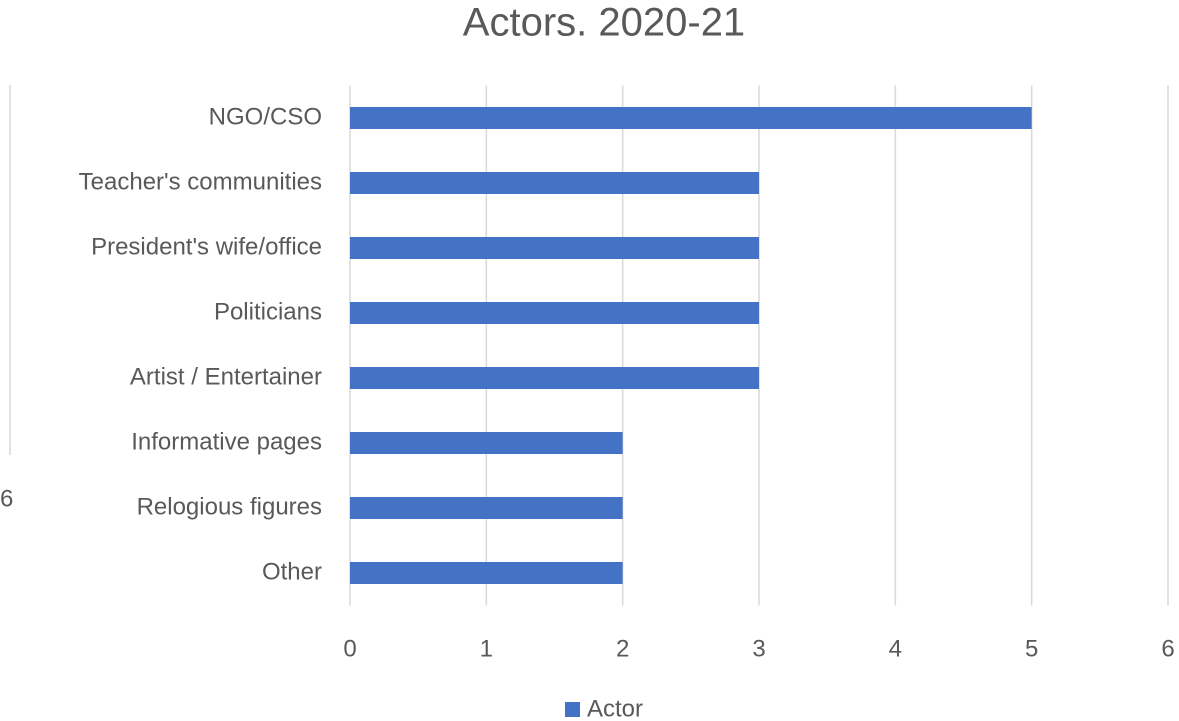 The width and height of the screenshot is (1179, 721). What do you see at coordinates (206, 246) in the screenshot?
I see `y-tick-label: President's wife/office` at bounding box center [206, 246].